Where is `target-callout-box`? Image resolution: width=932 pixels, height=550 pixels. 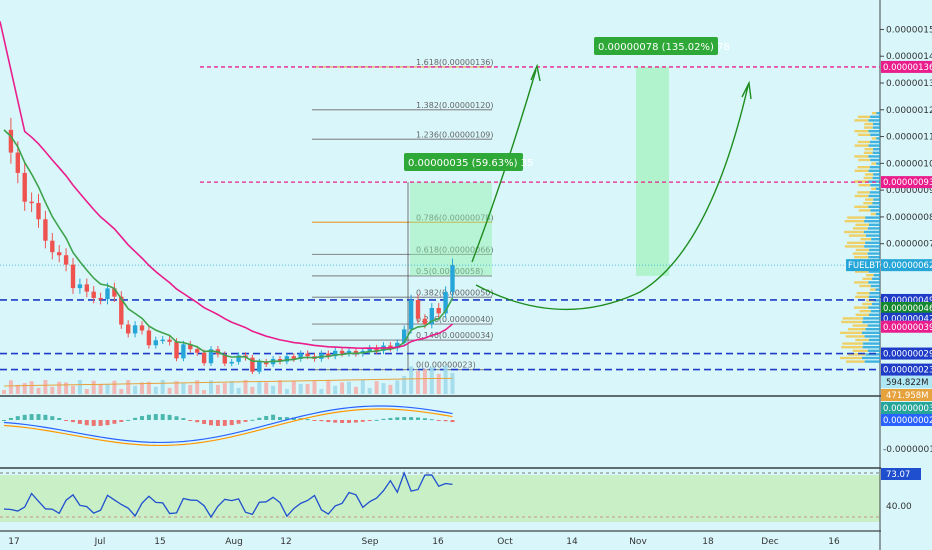
target-callout-box is located at coordinates (656, 46).